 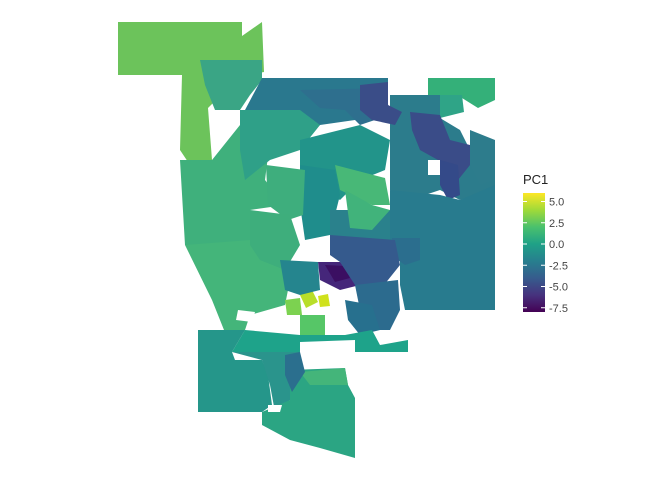 What do you see at coordinates (440, 146) in the screenshot?
I see `region-dark-cluster` at bounding box center [440, 146].